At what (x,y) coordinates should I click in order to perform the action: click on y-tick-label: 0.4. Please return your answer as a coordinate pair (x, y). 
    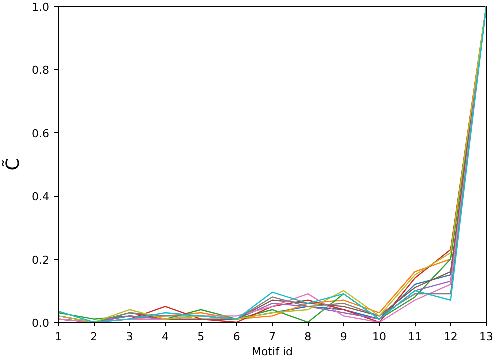
    Looking at the image, I should click on (41, 197).